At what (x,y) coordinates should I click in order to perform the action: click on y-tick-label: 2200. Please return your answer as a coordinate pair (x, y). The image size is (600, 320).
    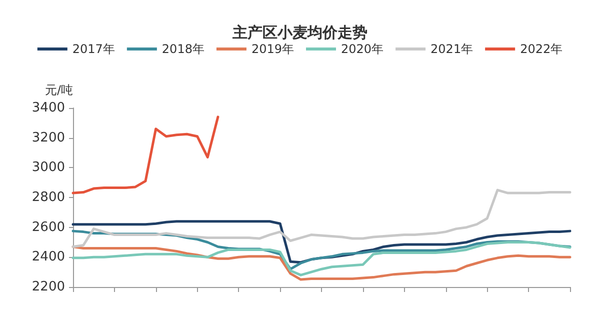
    Looking at the image, I should click on (48, 287).